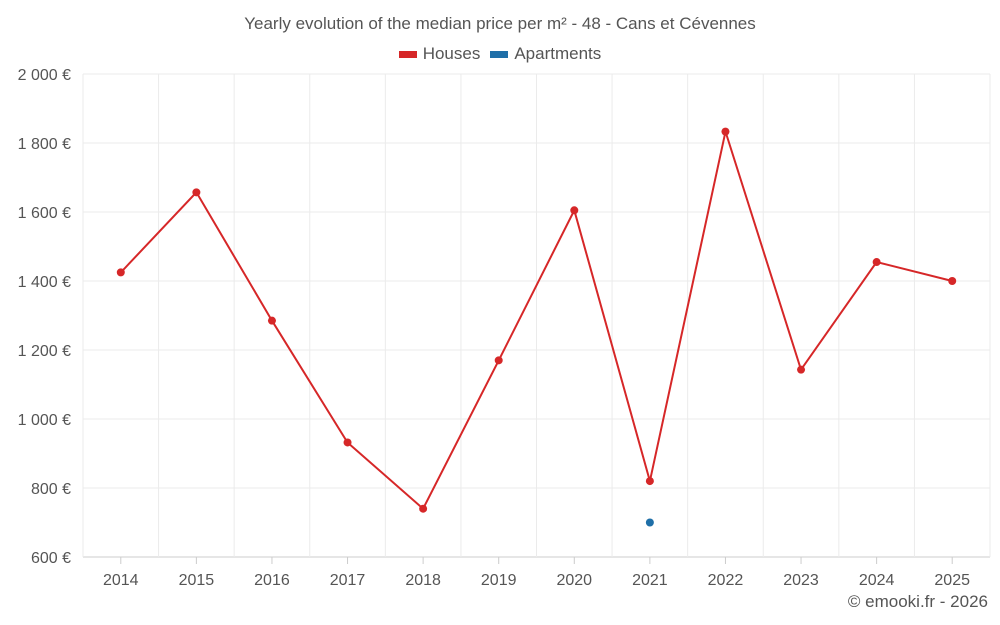 This screenshot has width=1000, height=625. What do you see at coordinates (44, 351) in the screenshot?
I see `y-tick-label: 1 200 €` at bounding box center [44, 351].